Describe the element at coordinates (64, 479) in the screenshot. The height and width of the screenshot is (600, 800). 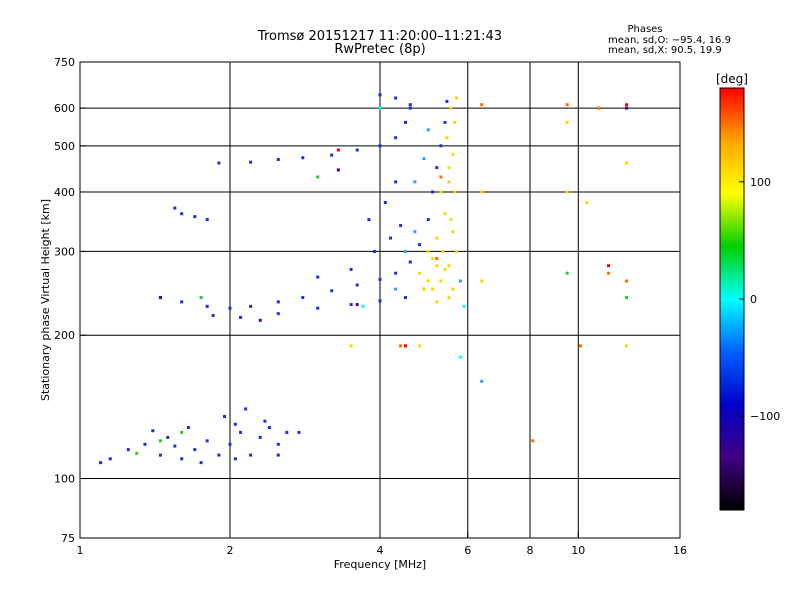
I see `y-tick-label: 100` at that location.